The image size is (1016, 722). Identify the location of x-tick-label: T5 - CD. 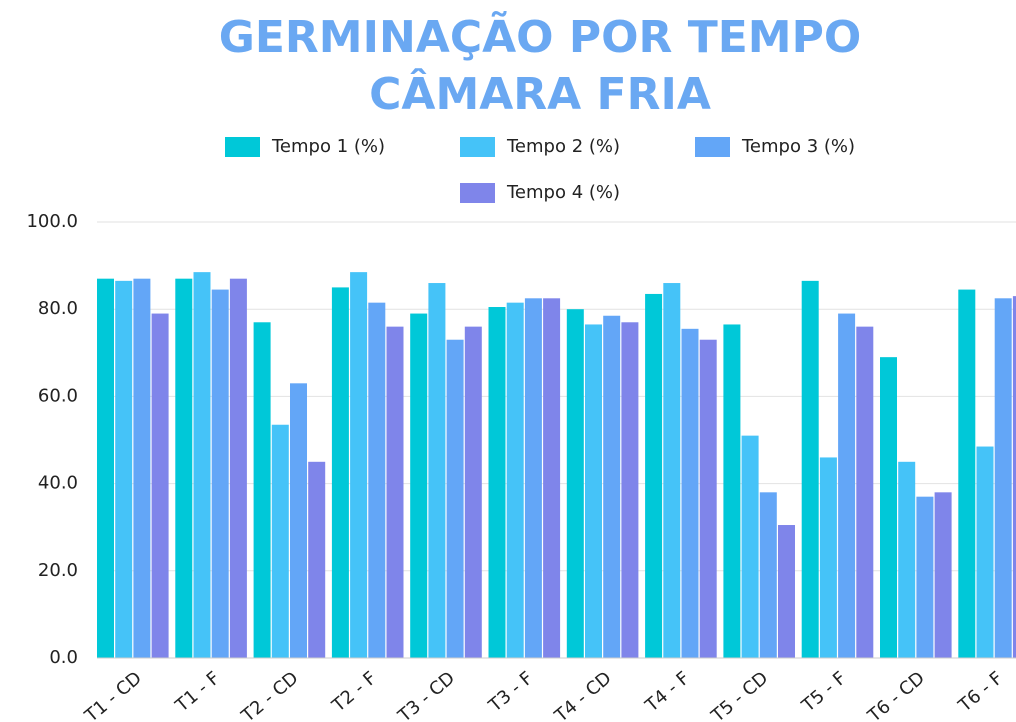
(739, 695).